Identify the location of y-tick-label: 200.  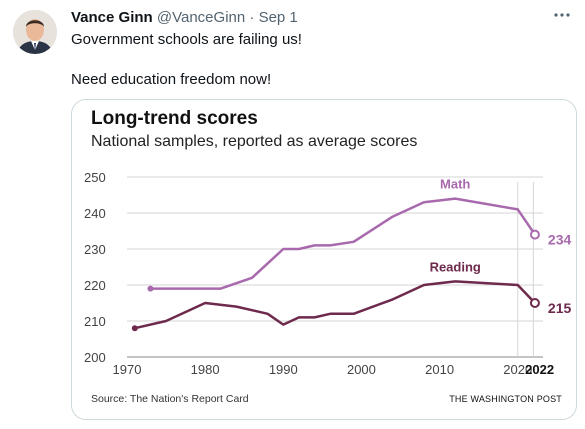
(95, 357).